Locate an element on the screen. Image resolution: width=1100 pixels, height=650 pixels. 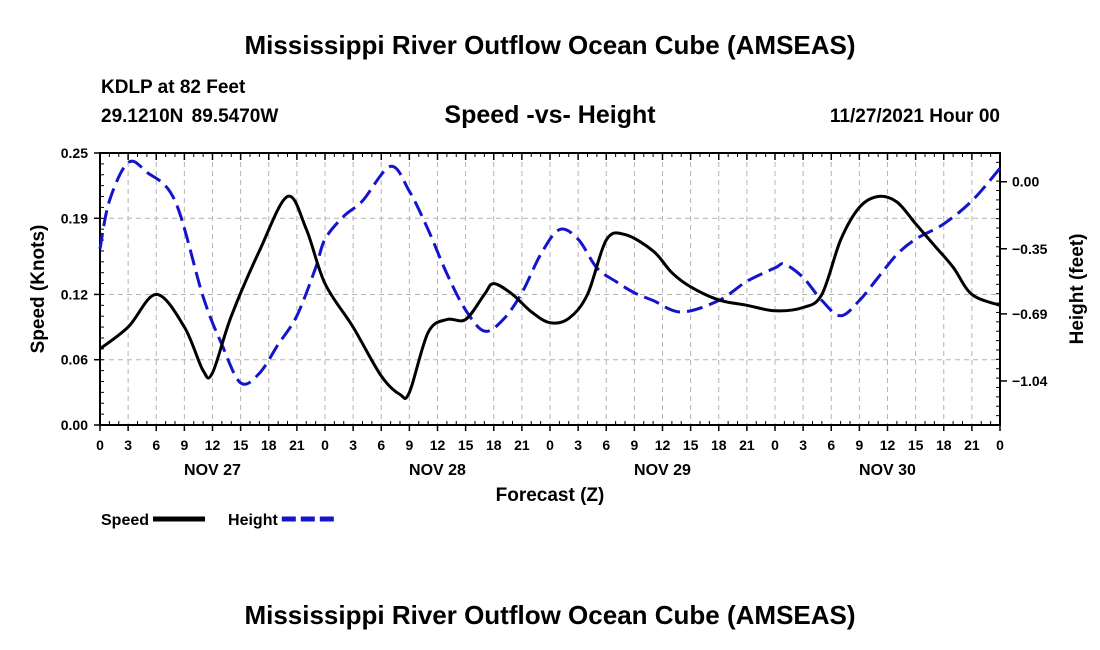
datetime-label: 11/27/2021 Hour 00 is located at coordinates (914, 116).